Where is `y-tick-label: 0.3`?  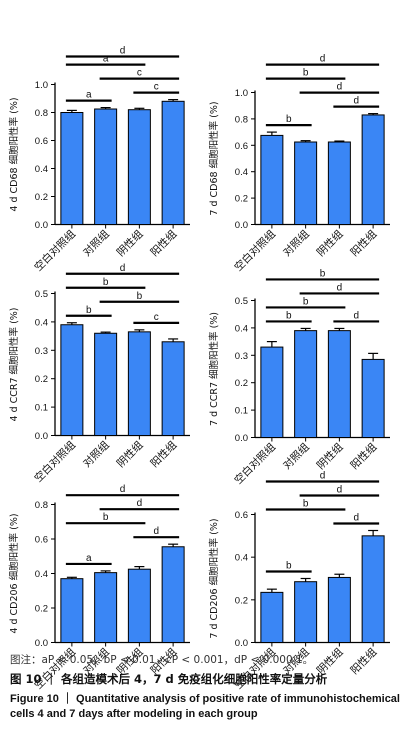
y-tick-label: 0.3 is located at coordinates (41, 351).